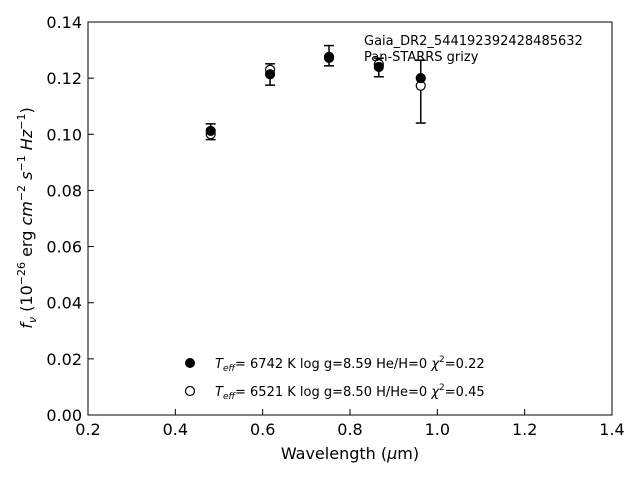  Describe the element at coordinates (350, 364) in the screenshot. I see `legend-entry-1: Teff= 6742 K log g=8.59 He/H=0 χ2=0.22` at that location.